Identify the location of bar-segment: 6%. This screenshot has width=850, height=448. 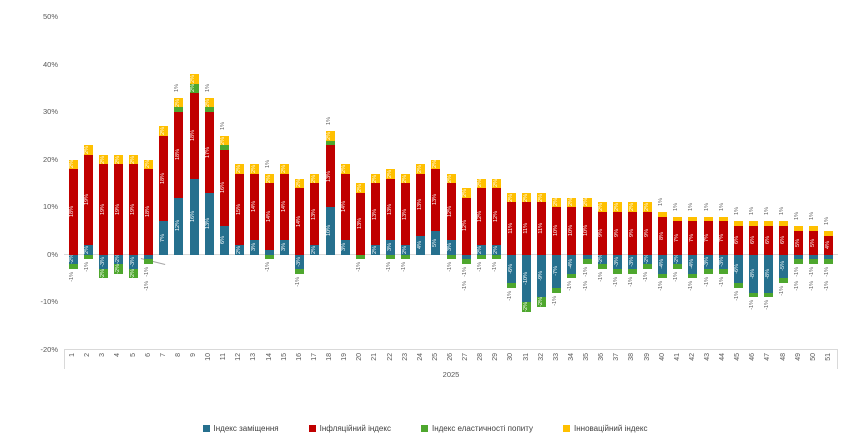
(753, 240).